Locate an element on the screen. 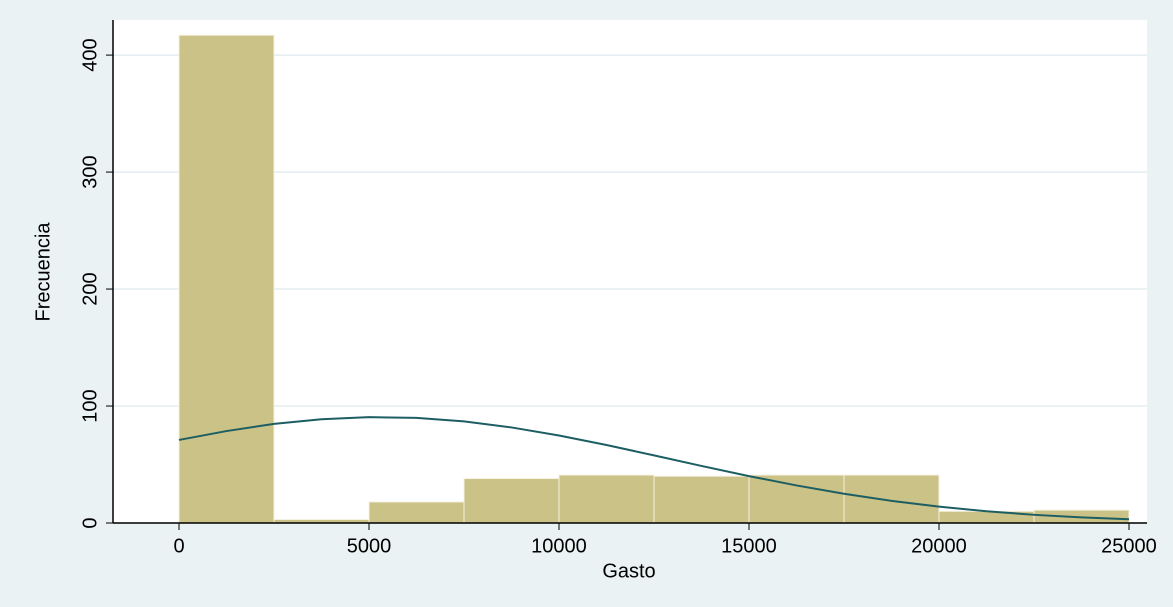 The width and height of the screenshot is (1173, 607). y-tick-label: 300 is located at coordinates (90, 171).